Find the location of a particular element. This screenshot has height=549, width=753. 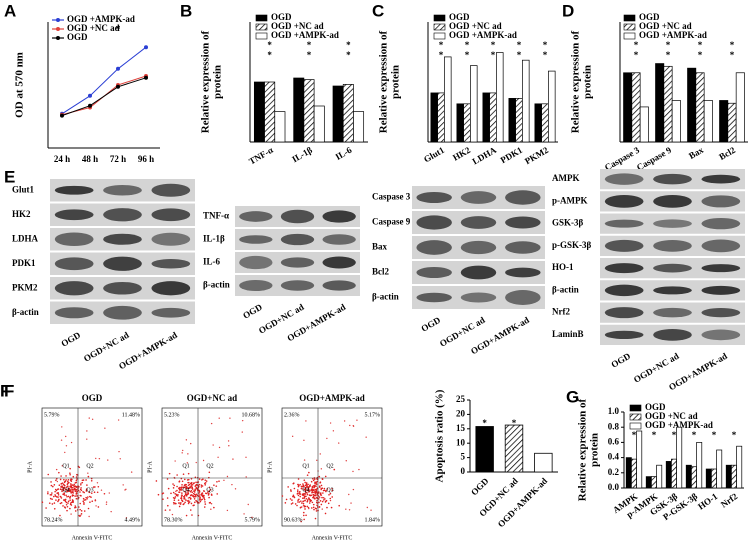

legend-label: OGD is located at coordinates (459, 17).